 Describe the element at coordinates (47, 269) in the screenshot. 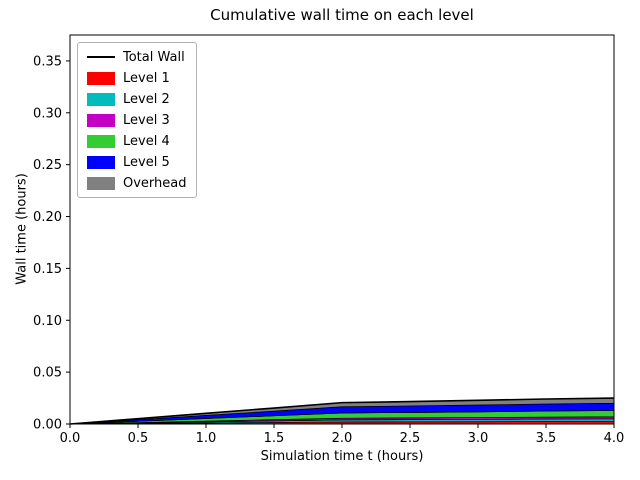

I see `y-tick-label: 0.15` at that location.